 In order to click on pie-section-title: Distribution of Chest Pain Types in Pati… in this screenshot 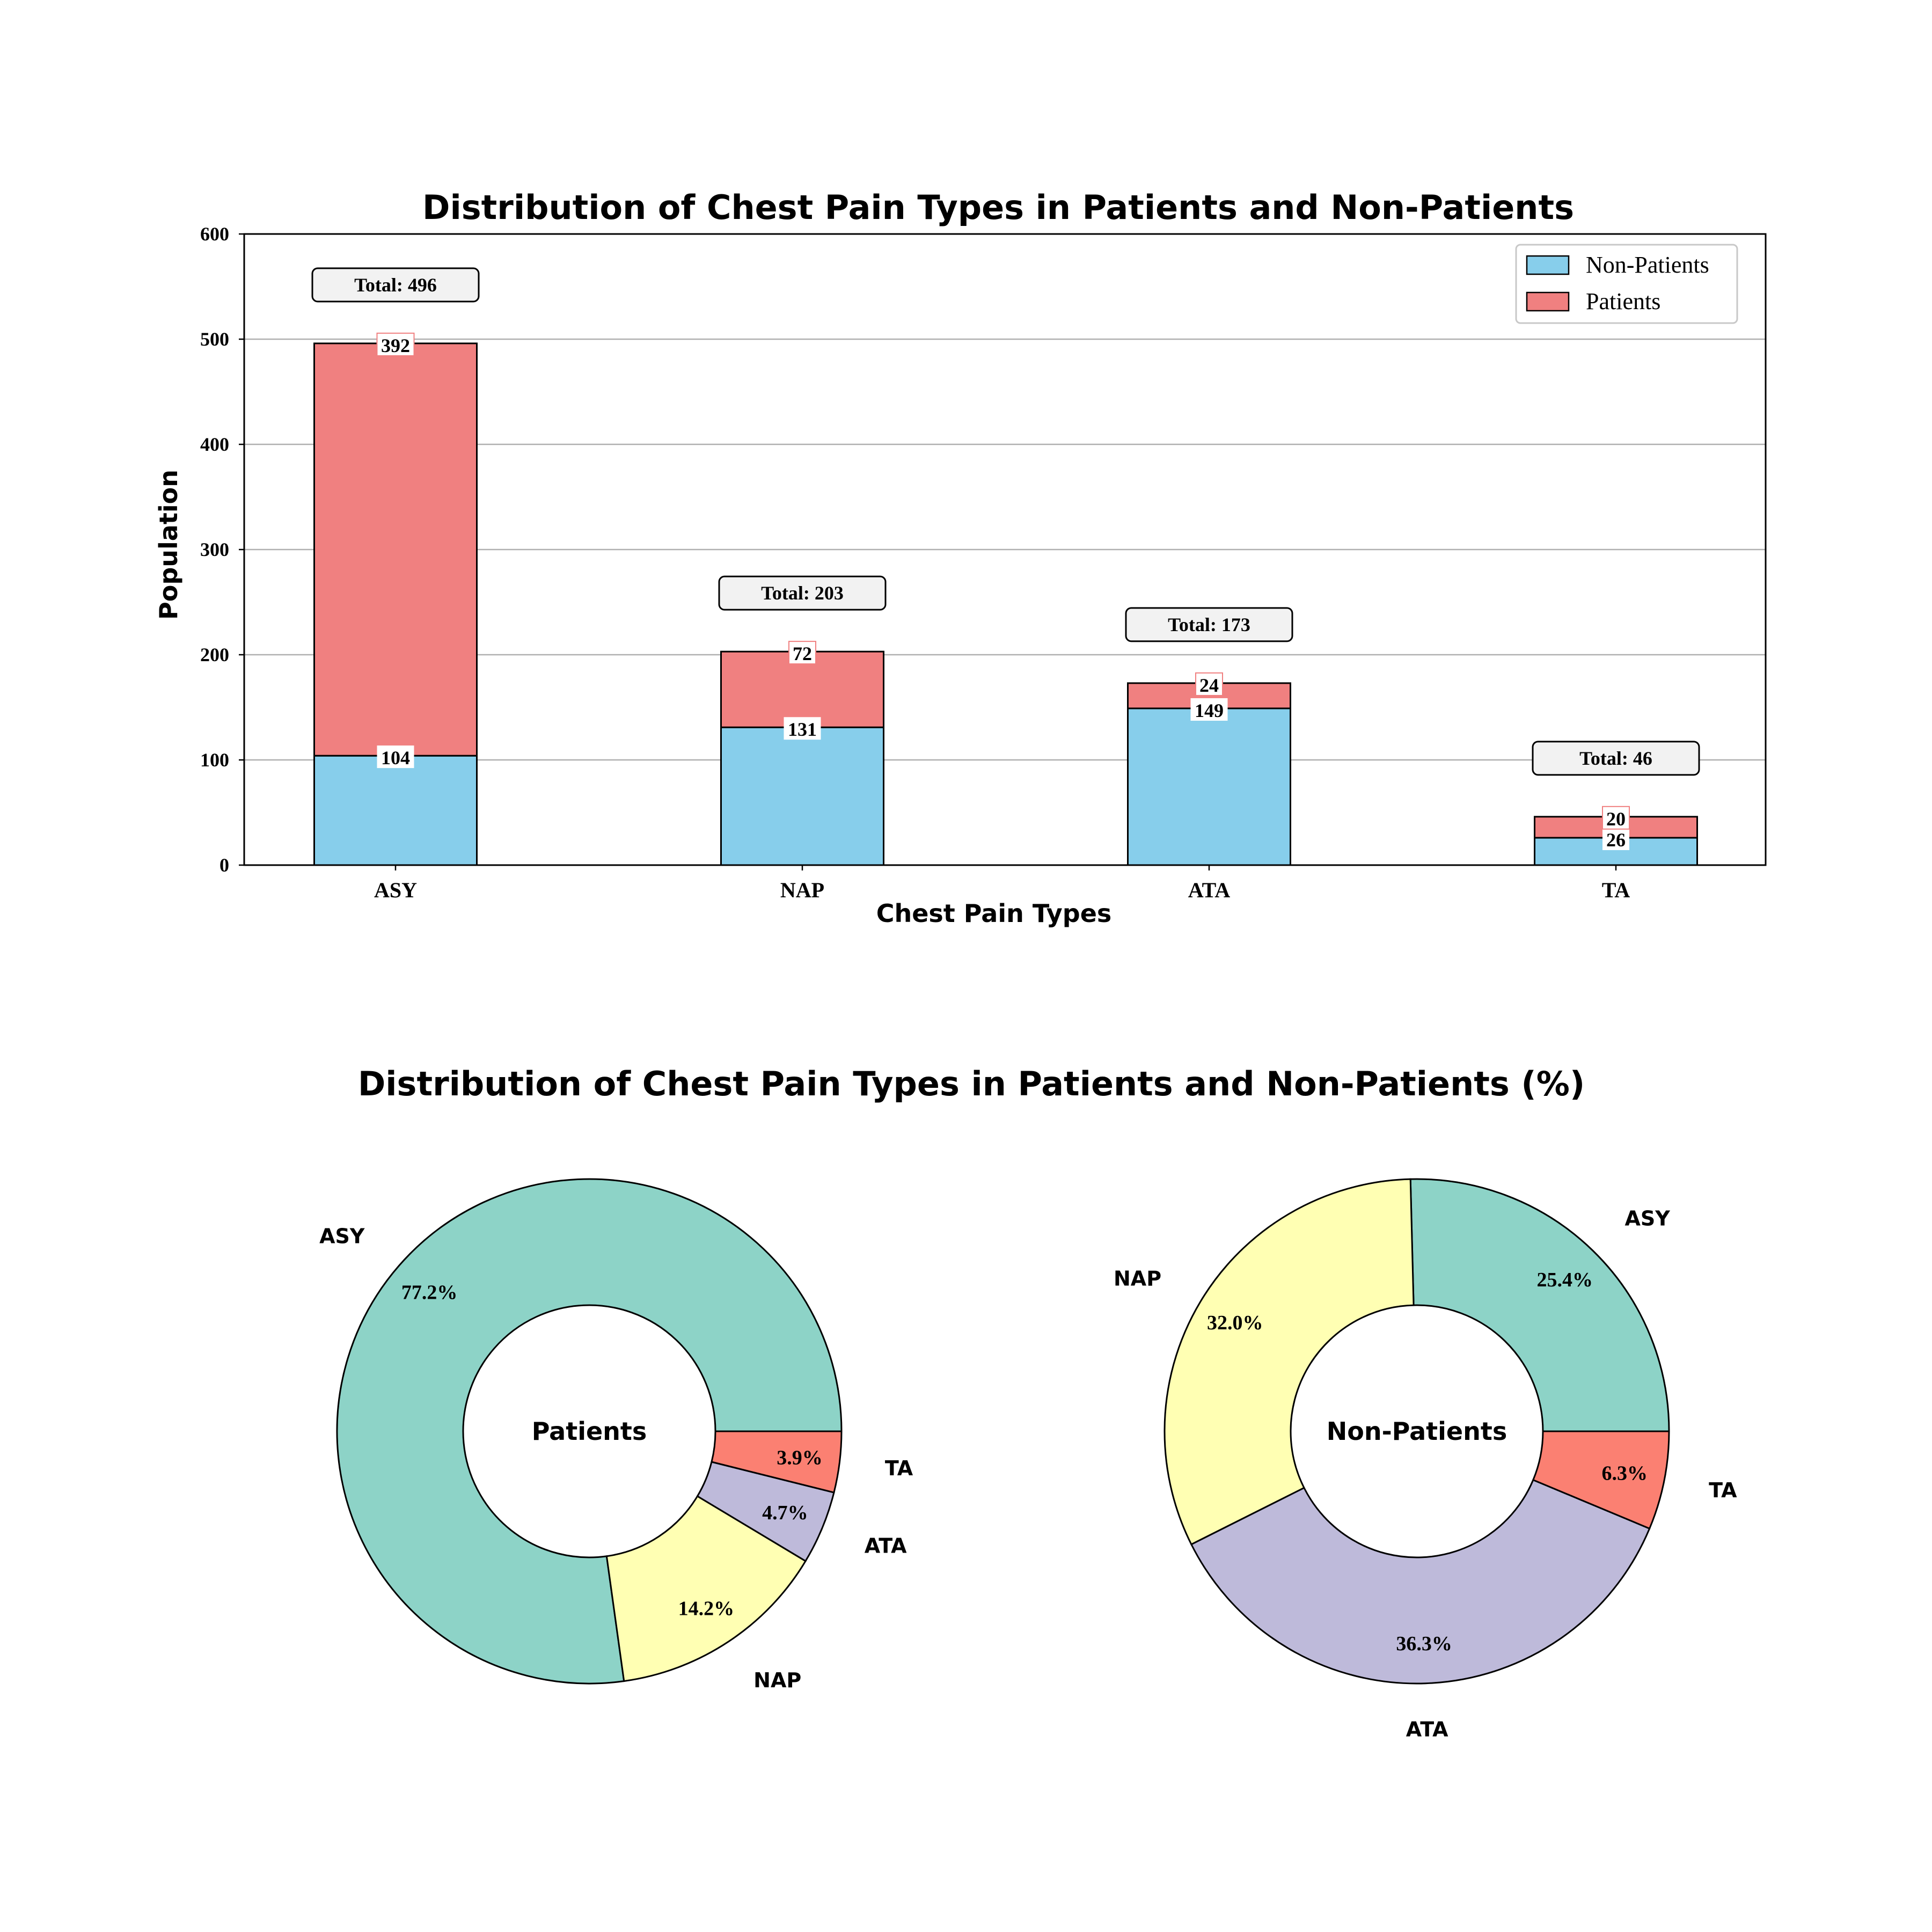, I will do `click(971, 1083)`.